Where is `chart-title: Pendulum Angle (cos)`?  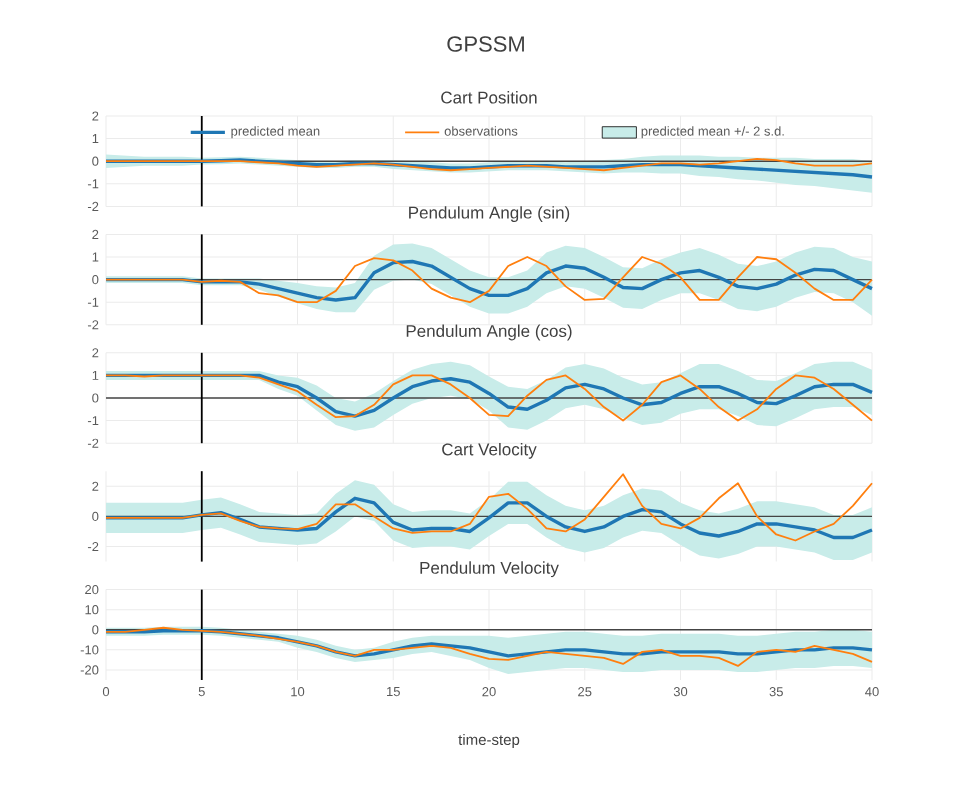 chart-title: Pendulum Angle (cos) is located at coordinates (489, 332).